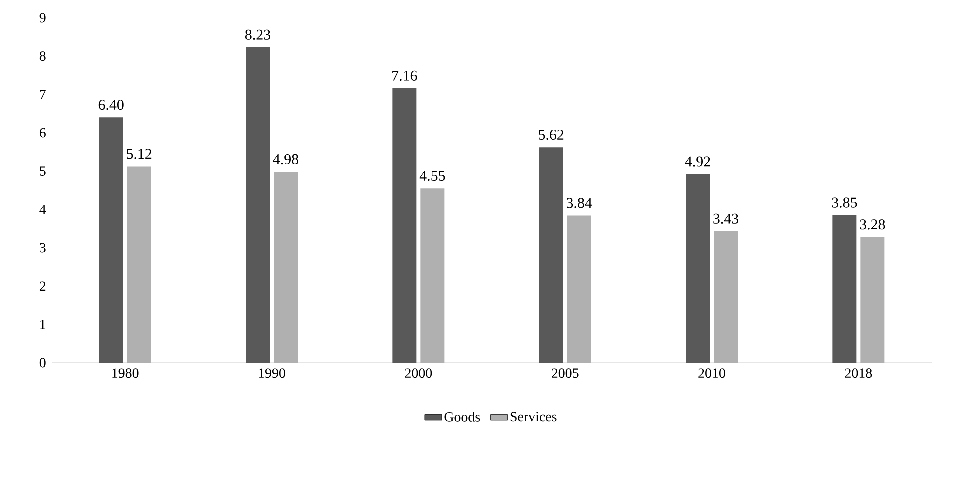 The image size is (962, 479). Describe the element at coordinates (43, 171) in the screenshot. I see `y-tick-label: 5` at that location.